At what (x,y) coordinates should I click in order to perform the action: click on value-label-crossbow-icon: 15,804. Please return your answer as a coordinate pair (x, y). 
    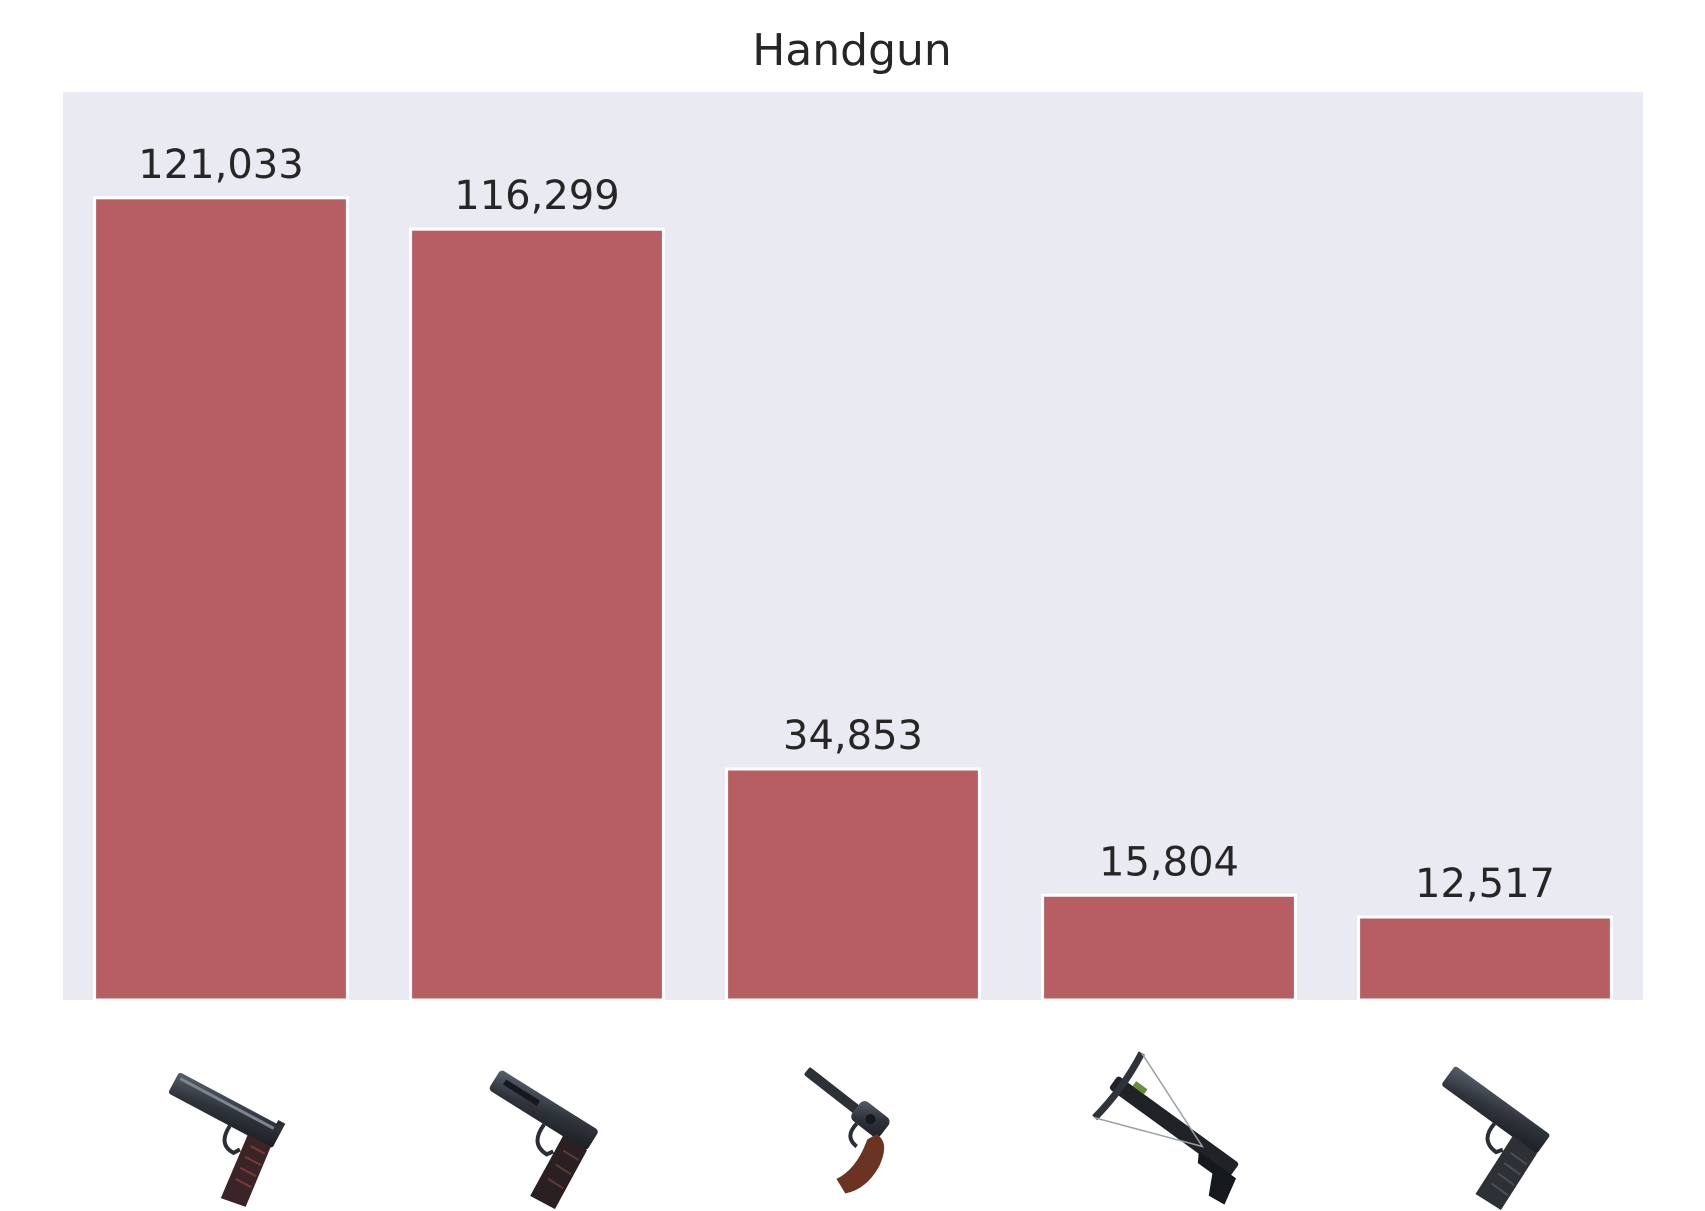
    Looking at the image, I should click on (1169, 862).